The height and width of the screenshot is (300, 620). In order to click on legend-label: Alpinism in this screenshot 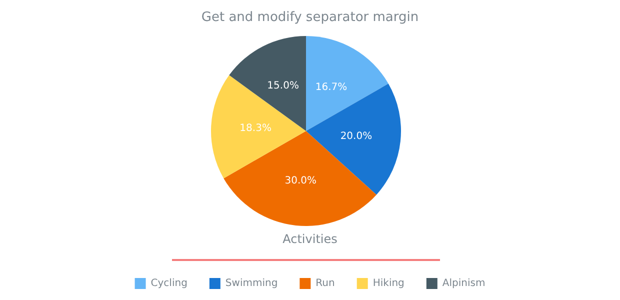, I will do `click(464, 283)`.